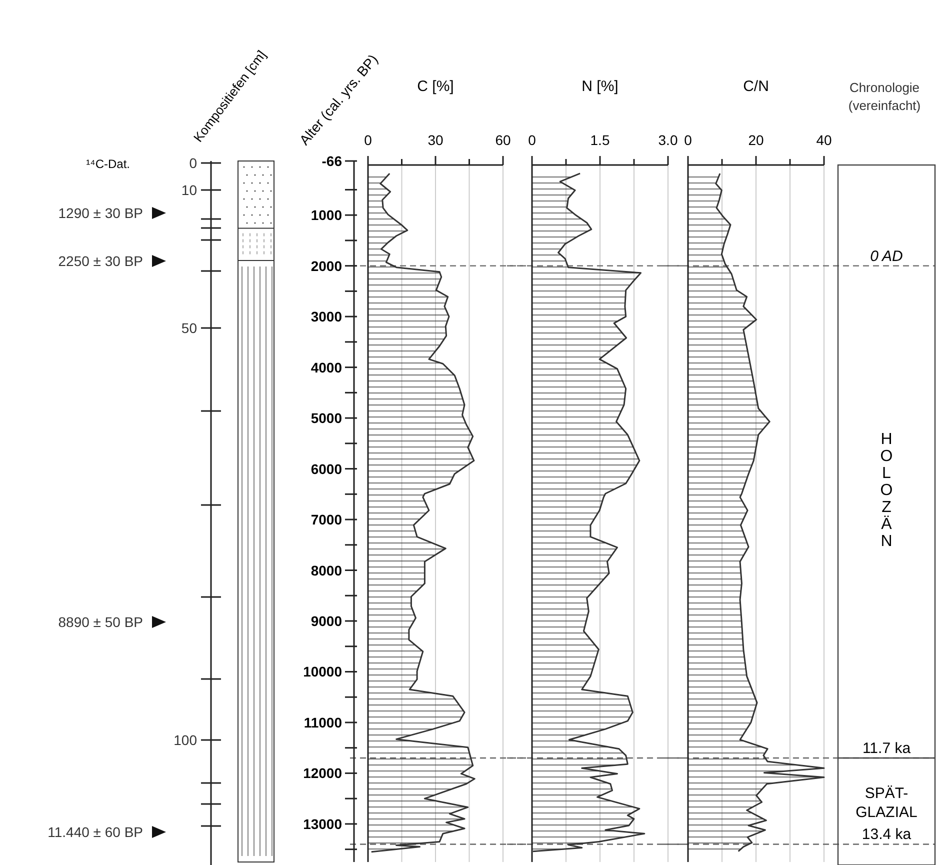 This screenshot has width=938, height=865. Describe the element at coordinates (193, 163) in the screenshot. I see `text: 0` at that location.